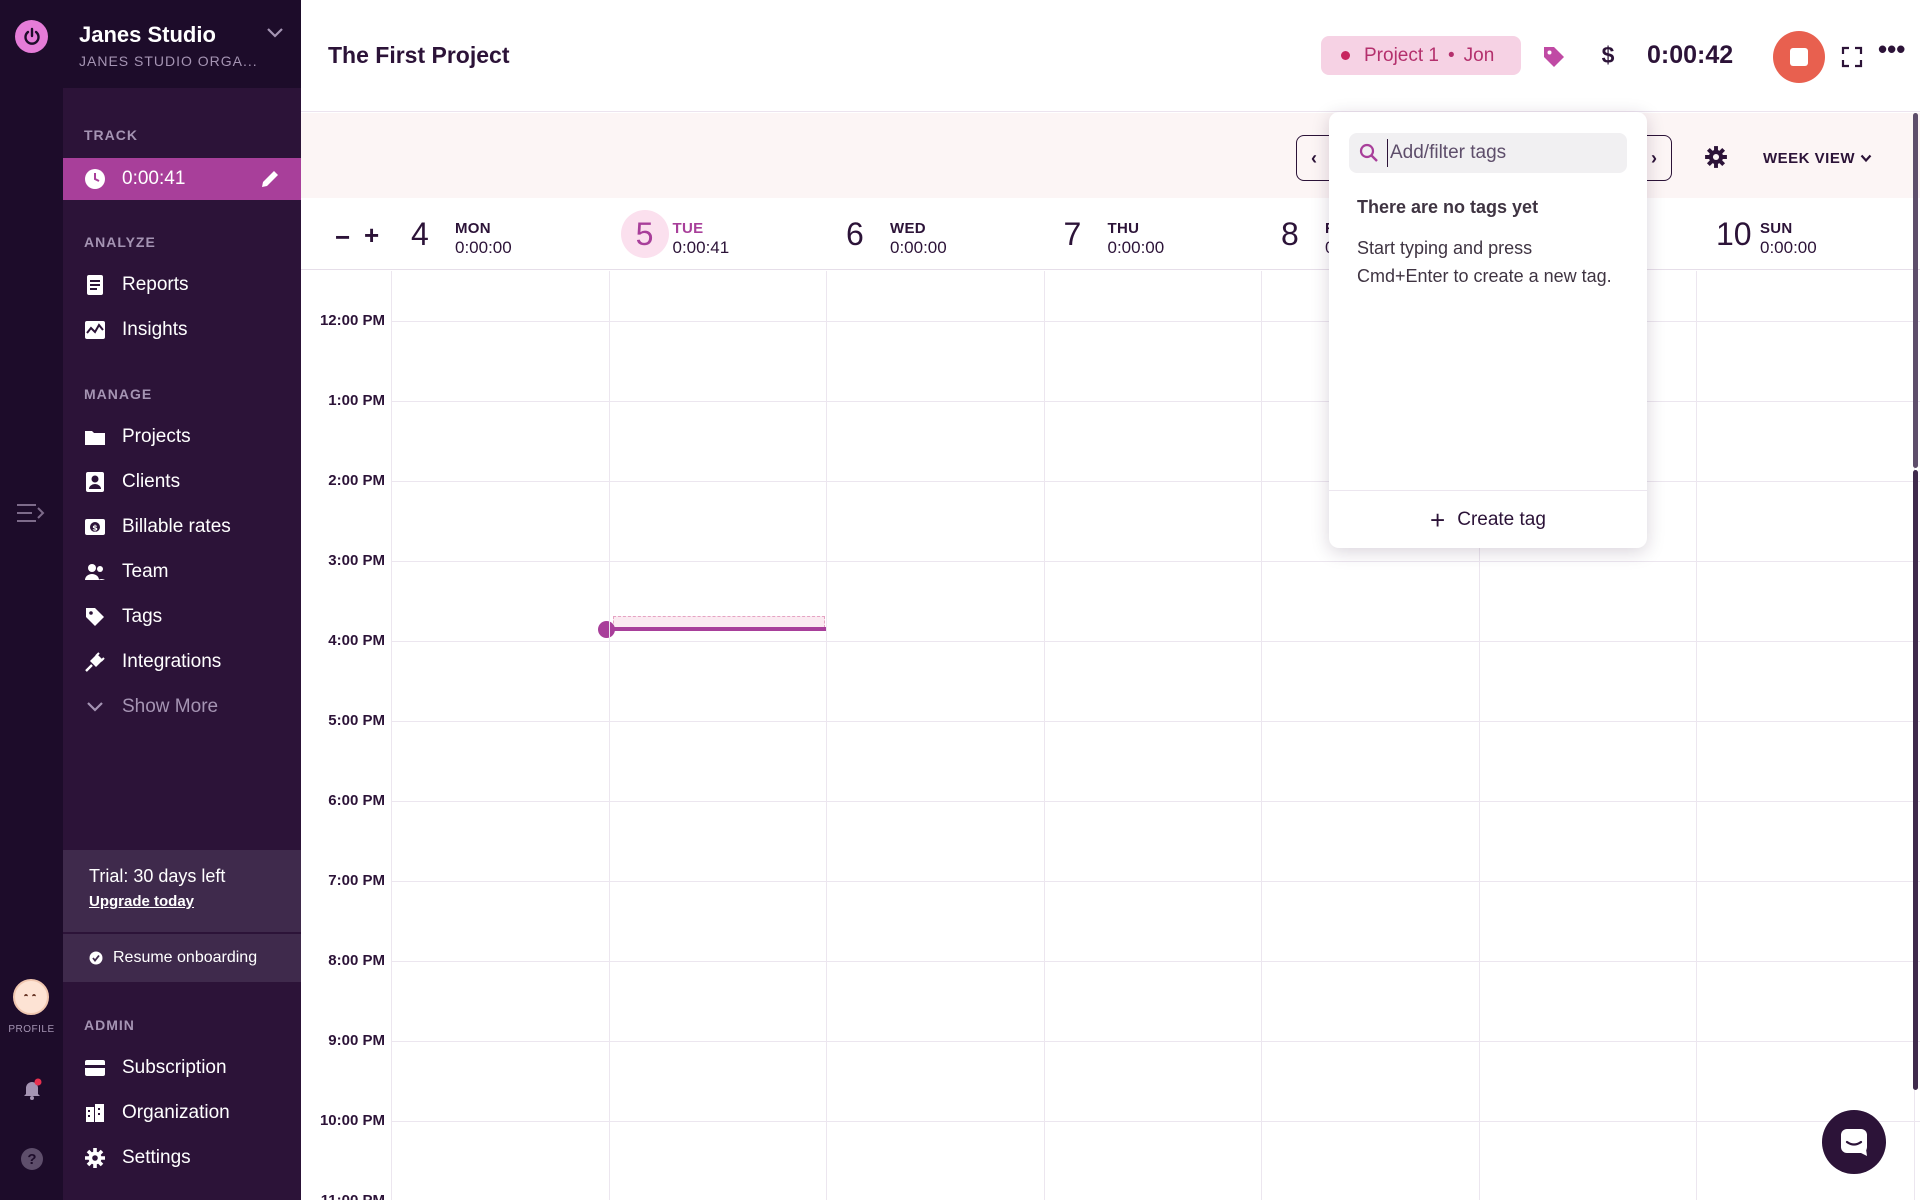  I want to click on zoom-out-button: −, so click(343, 237).